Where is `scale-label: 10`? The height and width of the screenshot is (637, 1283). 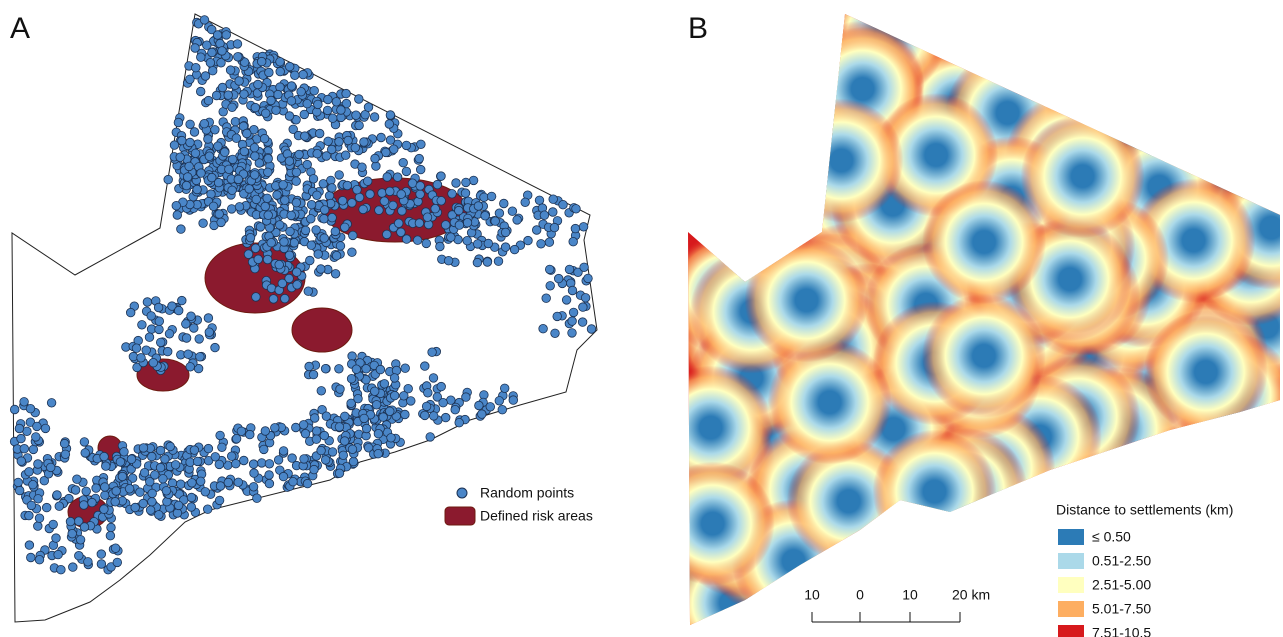
scale-label: 10 is located at coordinates (812, 595).